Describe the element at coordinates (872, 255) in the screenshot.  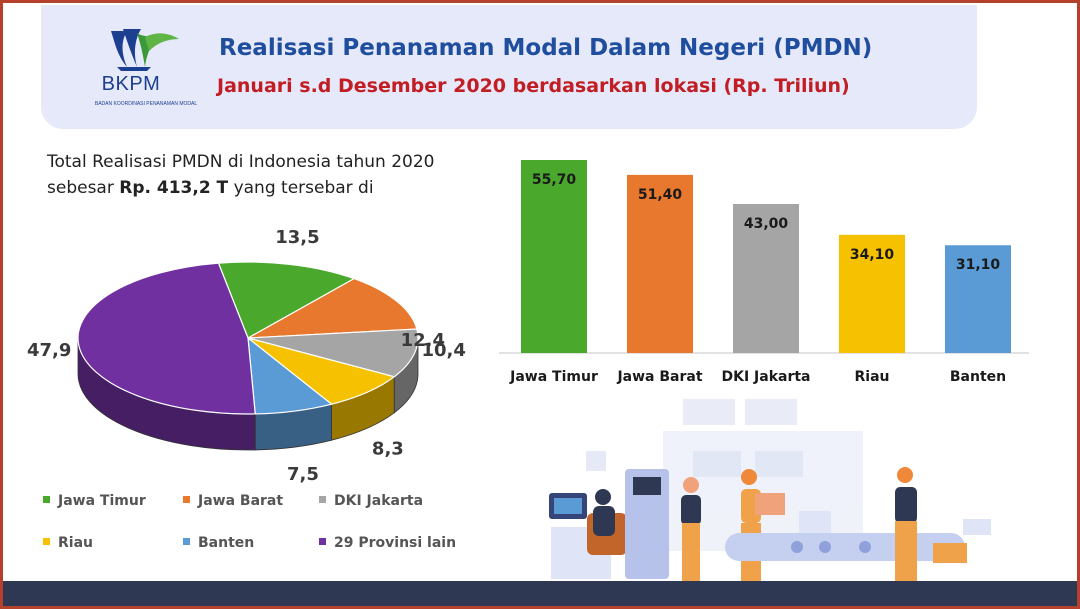
I see `bar-value-label-riau: 34,10` at that location.